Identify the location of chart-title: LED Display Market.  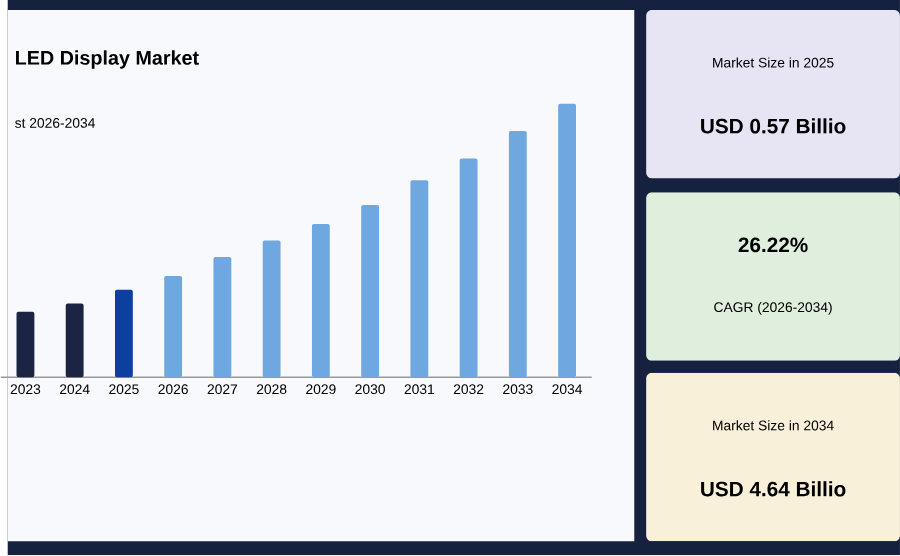
(107, 60).